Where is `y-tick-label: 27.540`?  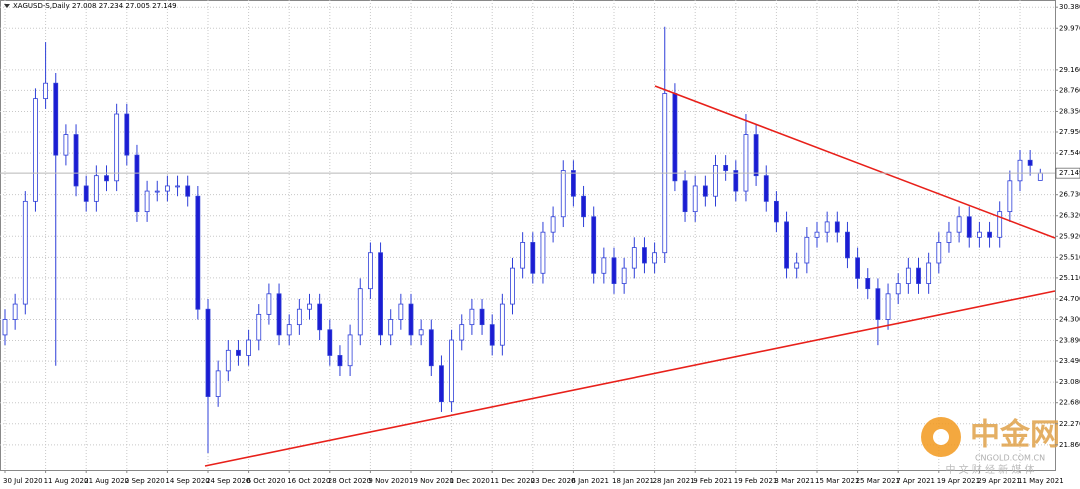
y-tick-label: 27.540 is located at coordinates (1069, 153).